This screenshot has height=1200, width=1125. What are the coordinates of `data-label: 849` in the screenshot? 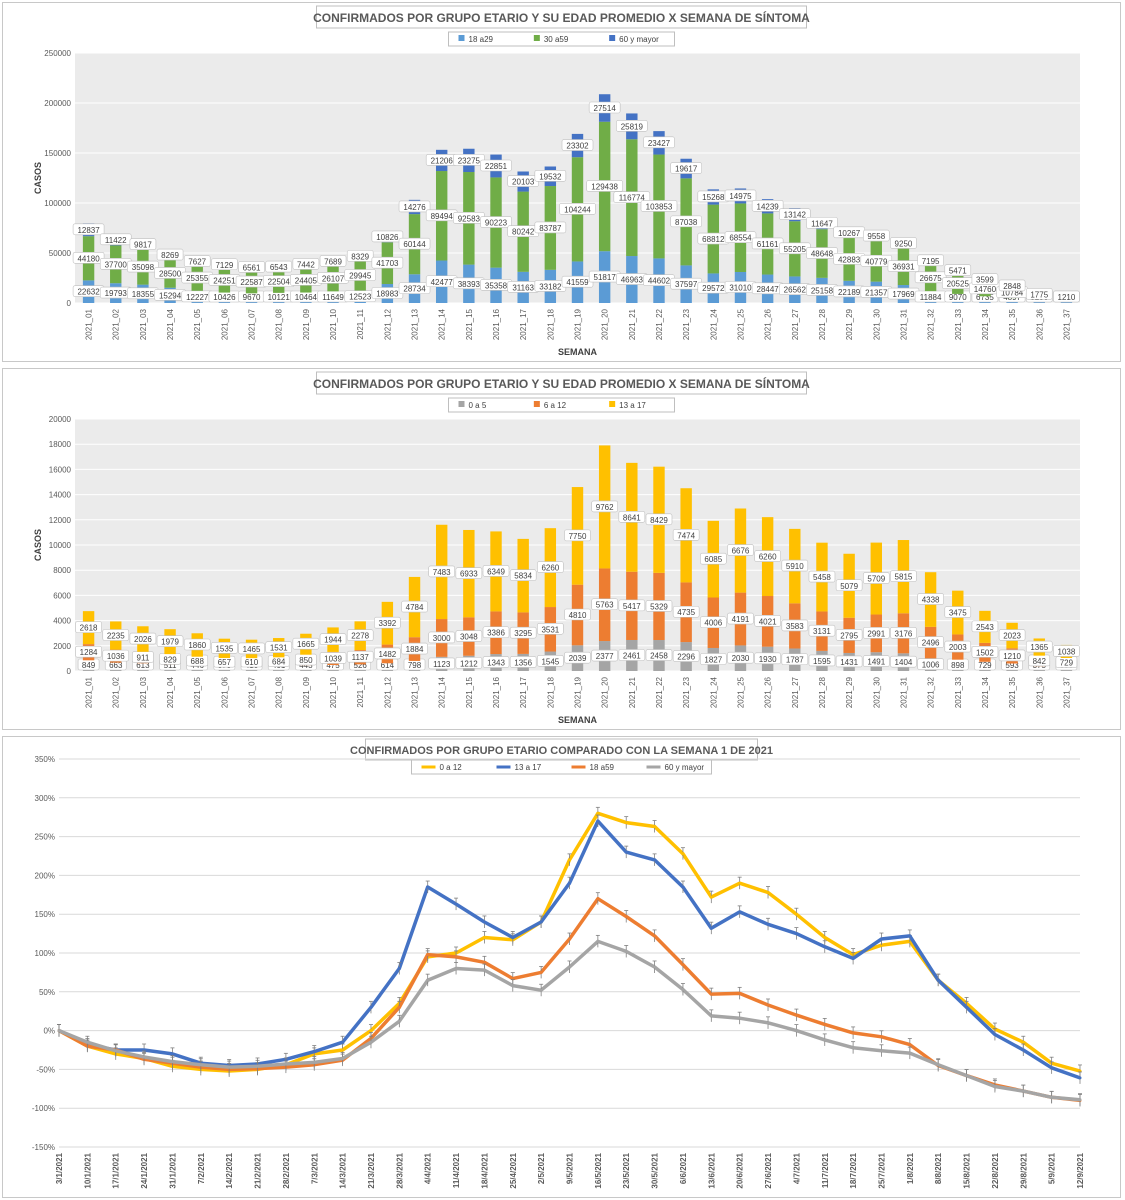 It's located at (89, 665).